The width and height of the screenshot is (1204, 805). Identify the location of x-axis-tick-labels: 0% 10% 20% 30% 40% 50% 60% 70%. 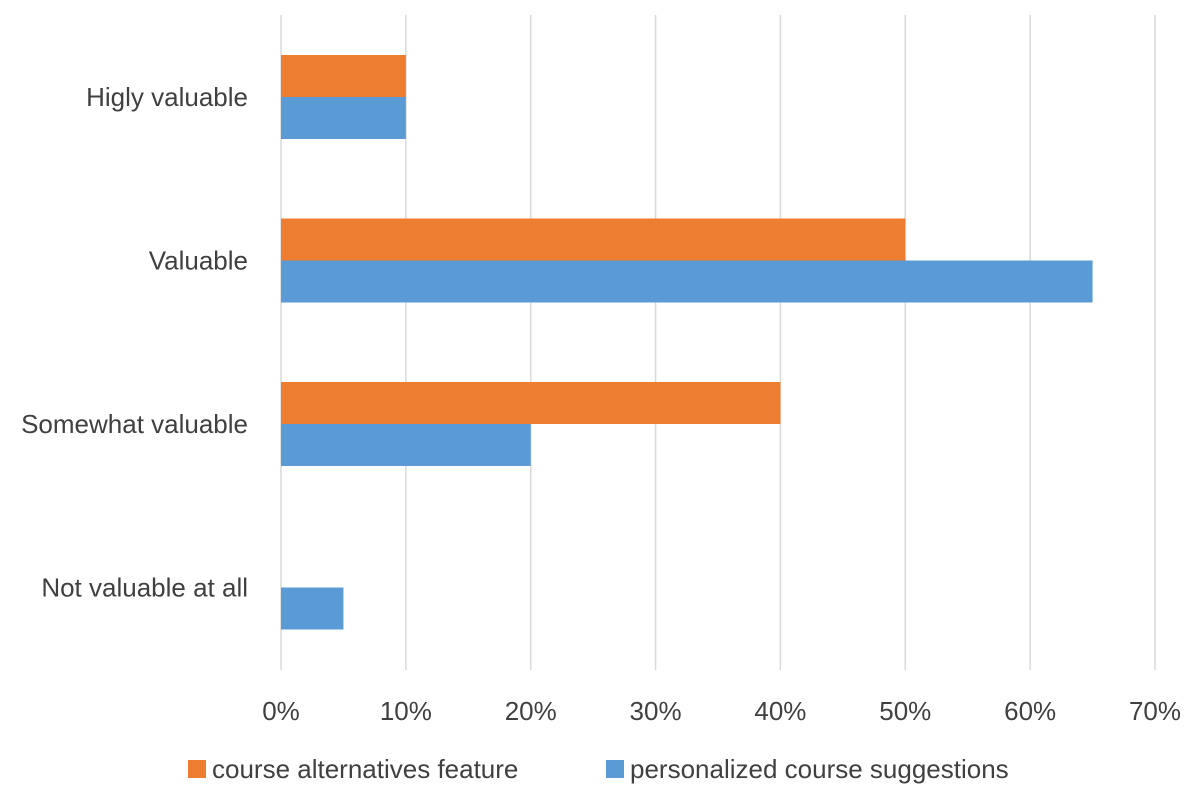
(721, 711).